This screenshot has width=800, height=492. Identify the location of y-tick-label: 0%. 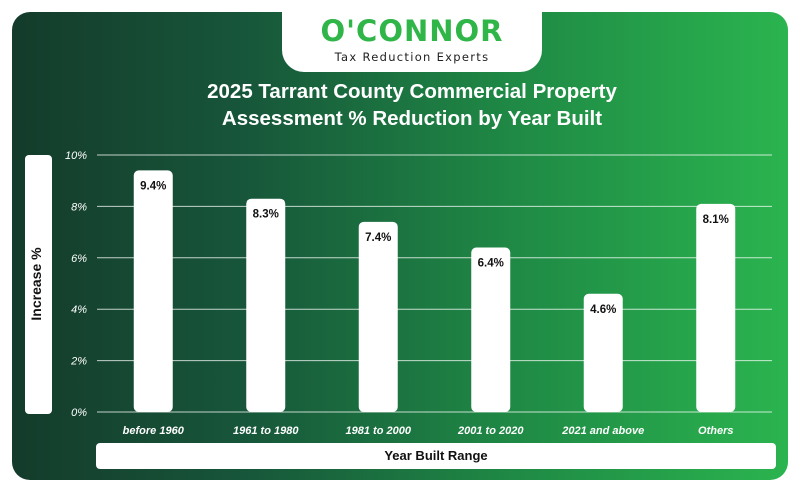
(79, 413).